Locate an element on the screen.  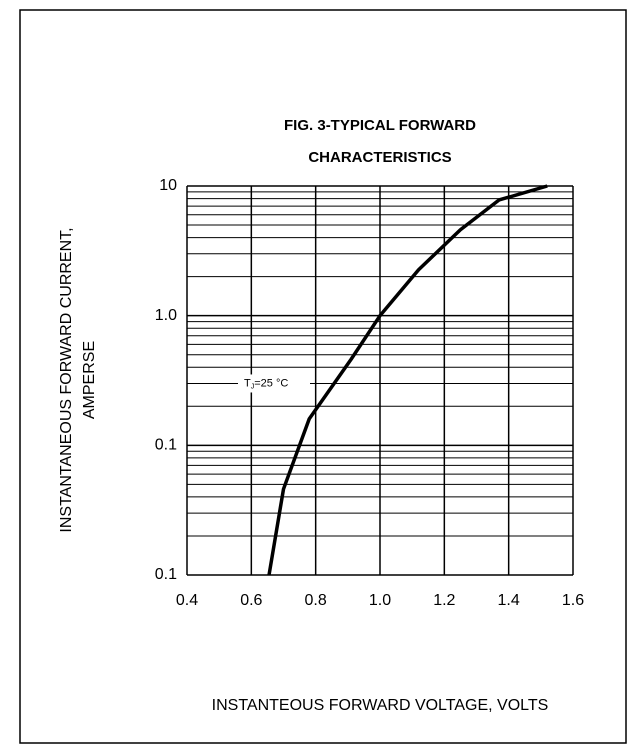
y-axis-label: INSTANTANEOUS FORWARD CURRENT, is located at coordinates (66, 379).